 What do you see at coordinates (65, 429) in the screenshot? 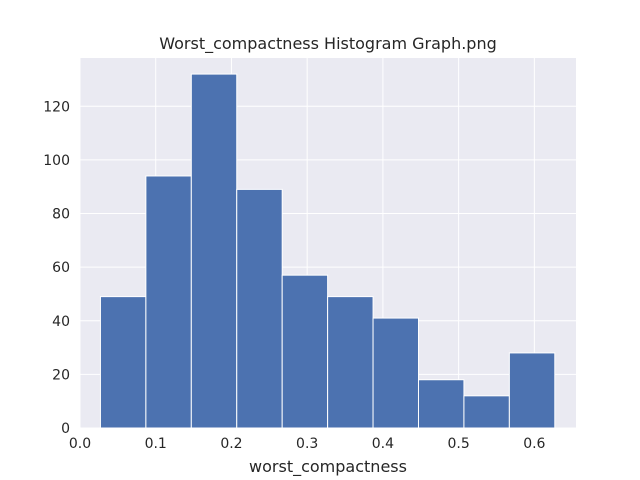
I see `y-tick-label-0: 0` at bounding box center [65, 429].